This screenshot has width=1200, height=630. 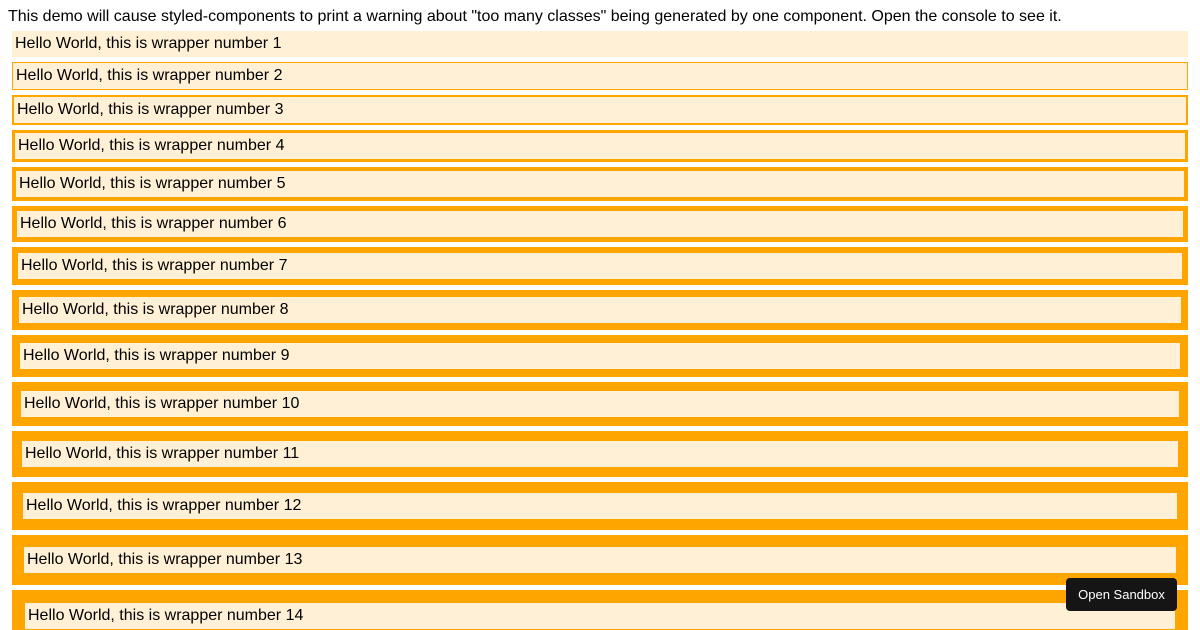 What do you see at coordinates (148, 43) in the screenshot?
I see `wrapper-label: Hello World, this is wrapper number 1` at bounding box center [148, 43].